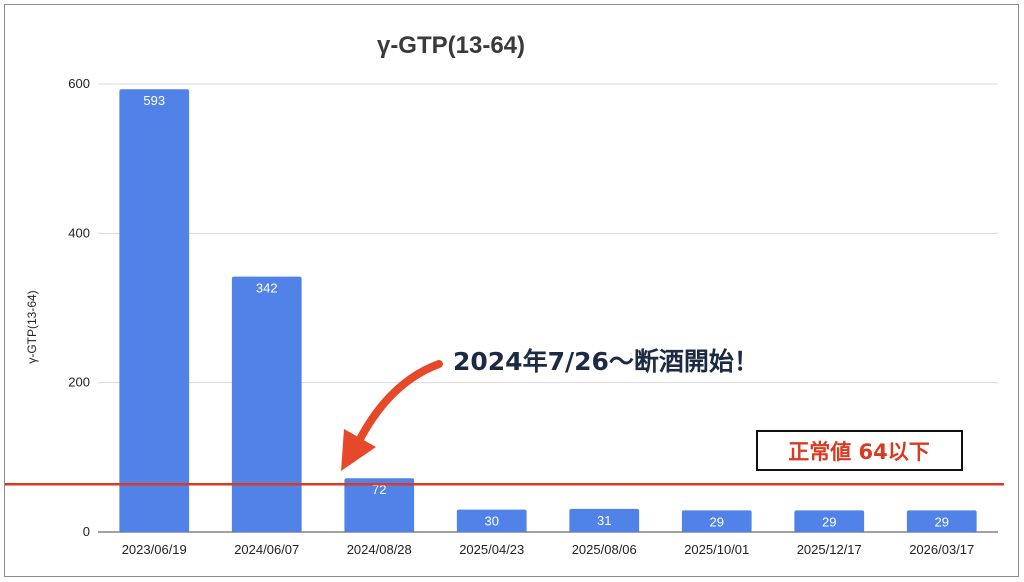  Describe the element at coordinates (606, 361) in the screenshot. I see `annotation-start-text: 2024年7/26〜断酒開始！` at that location.